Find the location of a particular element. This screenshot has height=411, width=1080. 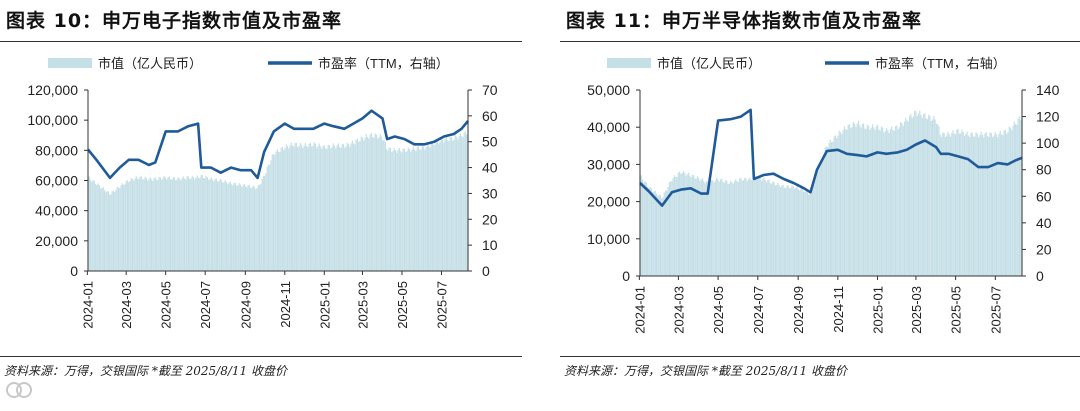

x-tick-label: 2025-07 is located at coordinates (995, 310).